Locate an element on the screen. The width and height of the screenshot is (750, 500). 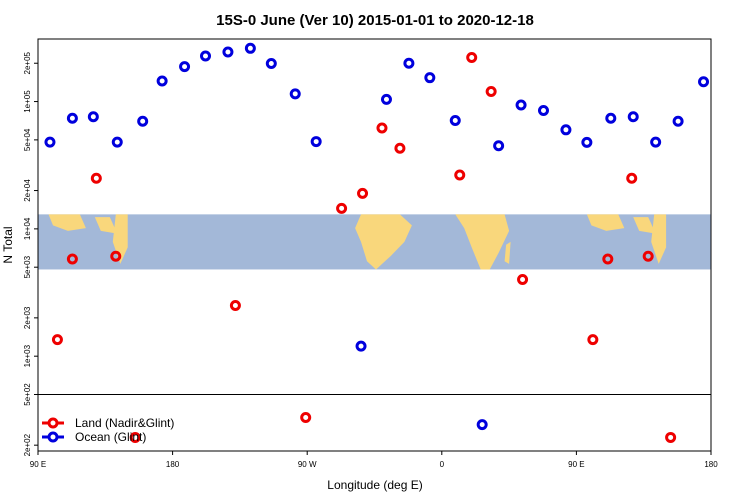
y-tick-label: 2e+02 is located at coordinates (27, 444).